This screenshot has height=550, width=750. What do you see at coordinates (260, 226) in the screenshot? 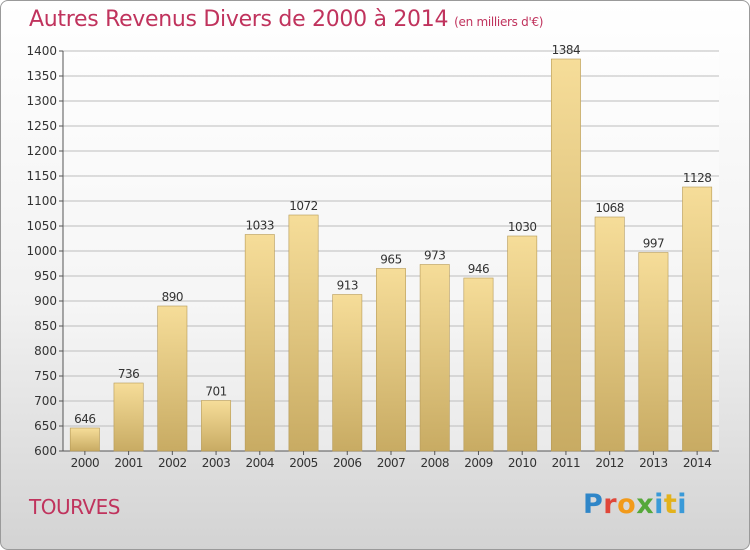
I see `bar-value-label: 1033` at bounding box center [260, 226].